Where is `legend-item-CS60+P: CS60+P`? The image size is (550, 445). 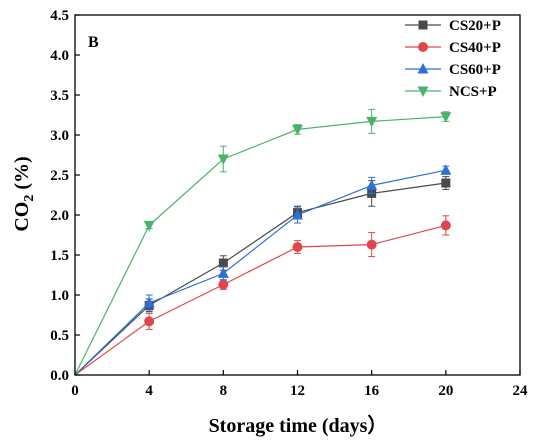 legend-item-CS60+P: CS60+P is located at coordinates (453, 70).